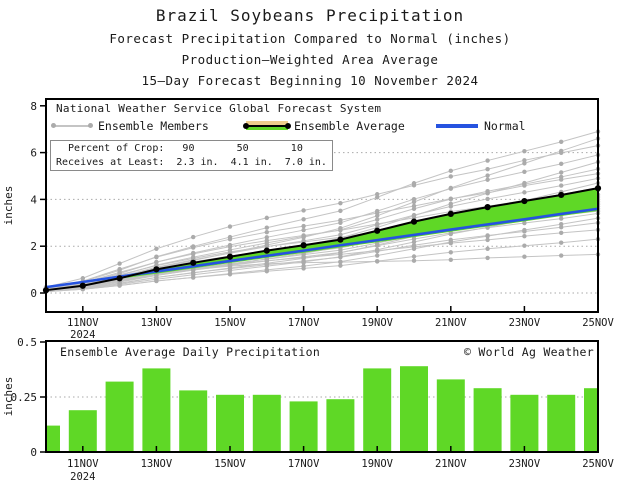  Describe the element at coordinates (310, 59) in the screenshot. I see `subtitle-line-2: Production–Weighted Area Average` at that location.